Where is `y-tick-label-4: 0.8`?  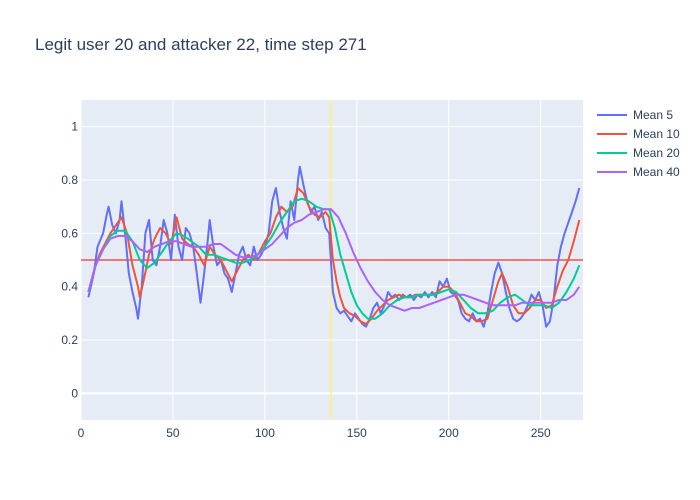
y-tick-label-4: 0.8 is located at coordinates (69, 180).